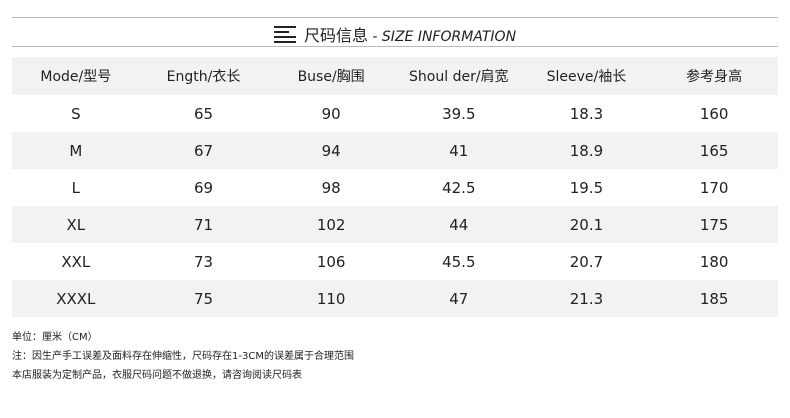  Describe the element at coordinates (714, 150) in the screenshot. I see `table-cell: 165` at that location.